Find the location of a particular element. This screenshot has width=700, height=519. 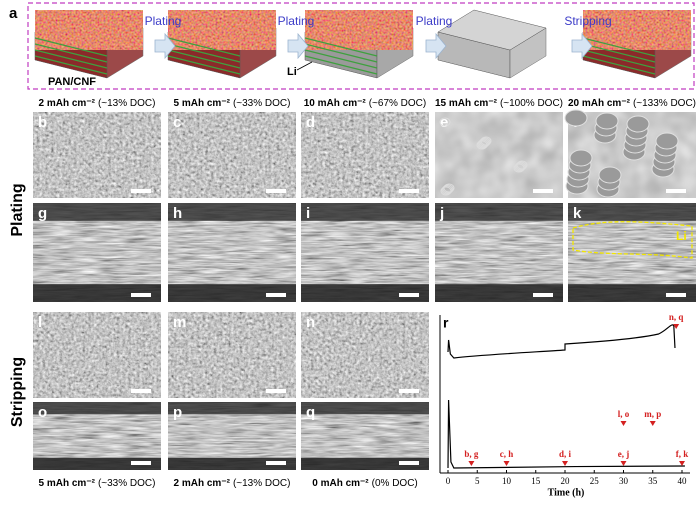

panel-label: i is located at coordinates (308, 213).